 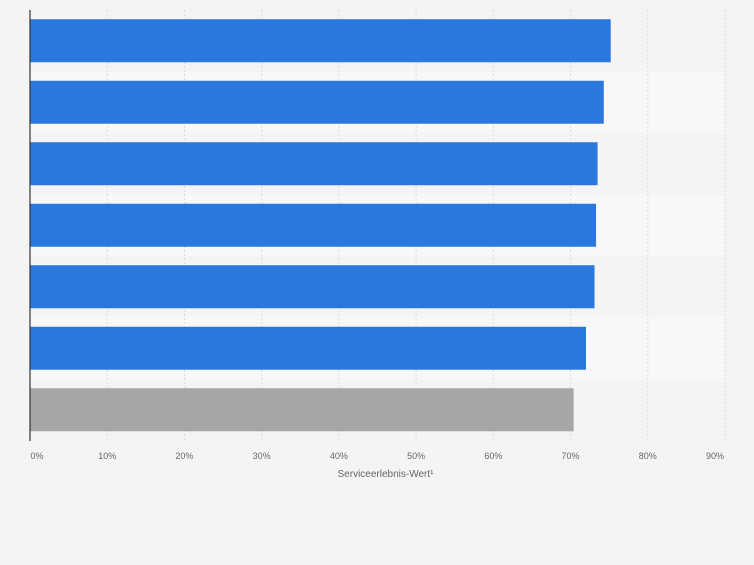 I want to click on x-tick-label: 10%, so click(x=107, y=456).